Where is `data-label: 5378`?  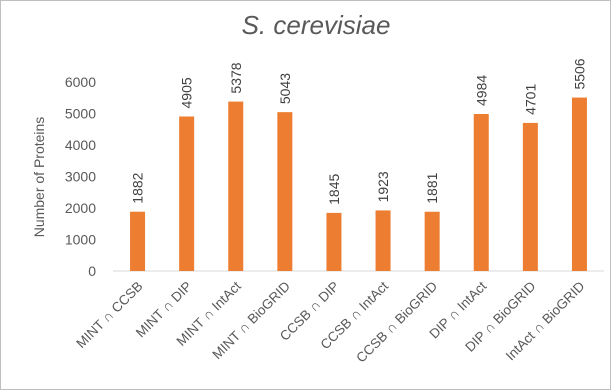
data-label: 5378 is located at coordinates (236, 77).